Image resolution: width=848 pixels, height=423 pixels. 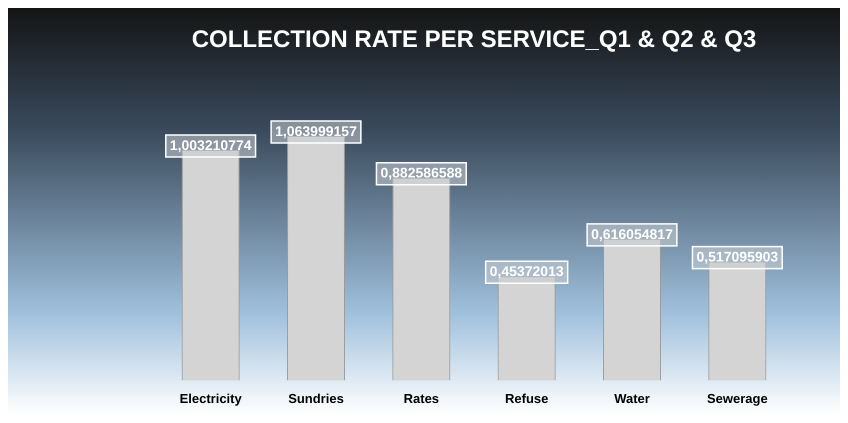 What do you see at coordinates (526, 398) in the screenshot?
I see `x-tick-label: Refuse` at bounding box center [526, 398].